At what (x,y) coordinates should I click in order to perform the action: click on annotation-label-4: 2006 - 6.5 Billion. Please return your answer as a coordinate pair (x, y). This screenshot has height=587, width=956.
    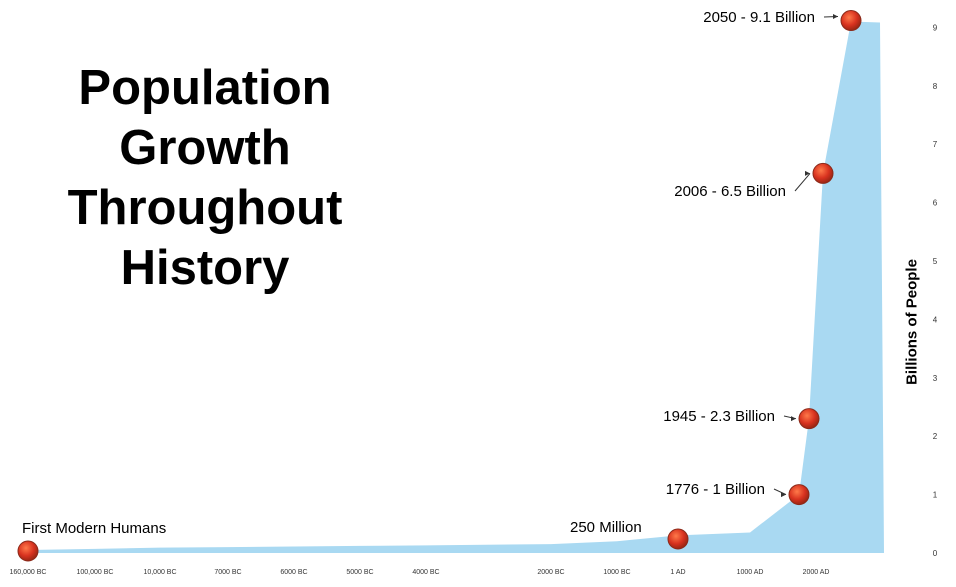
    Looking at the image, I should click on (730, 191).